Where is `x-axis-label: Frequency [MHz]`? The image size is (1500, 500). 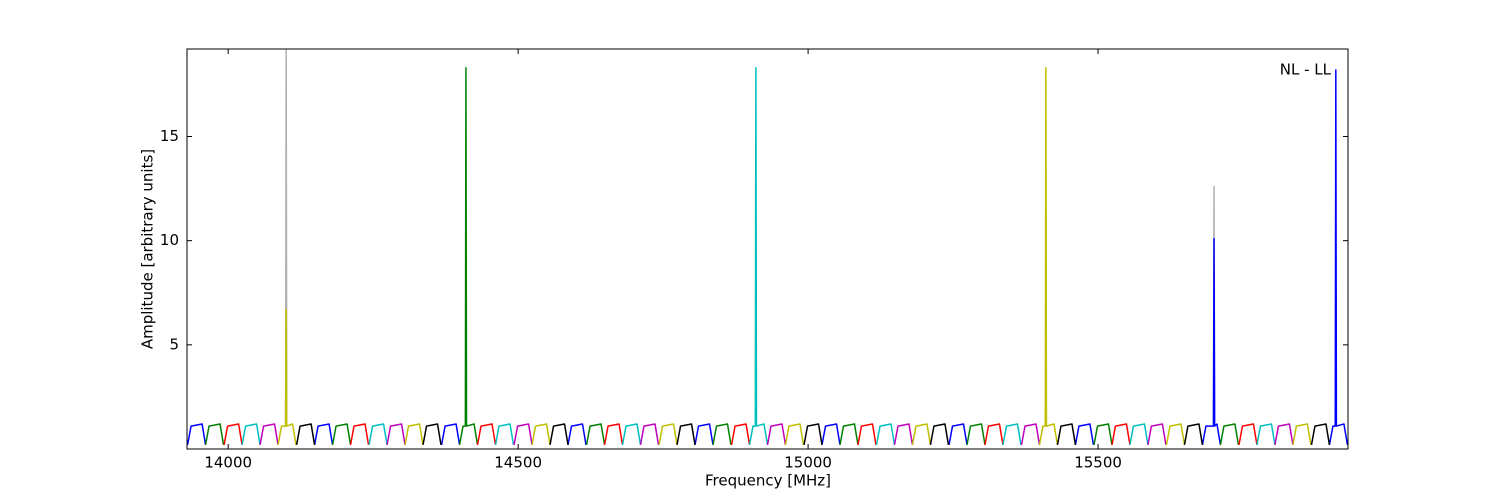 x-axis-label: Frequency [MHz] is located at coordinates (768, 481).